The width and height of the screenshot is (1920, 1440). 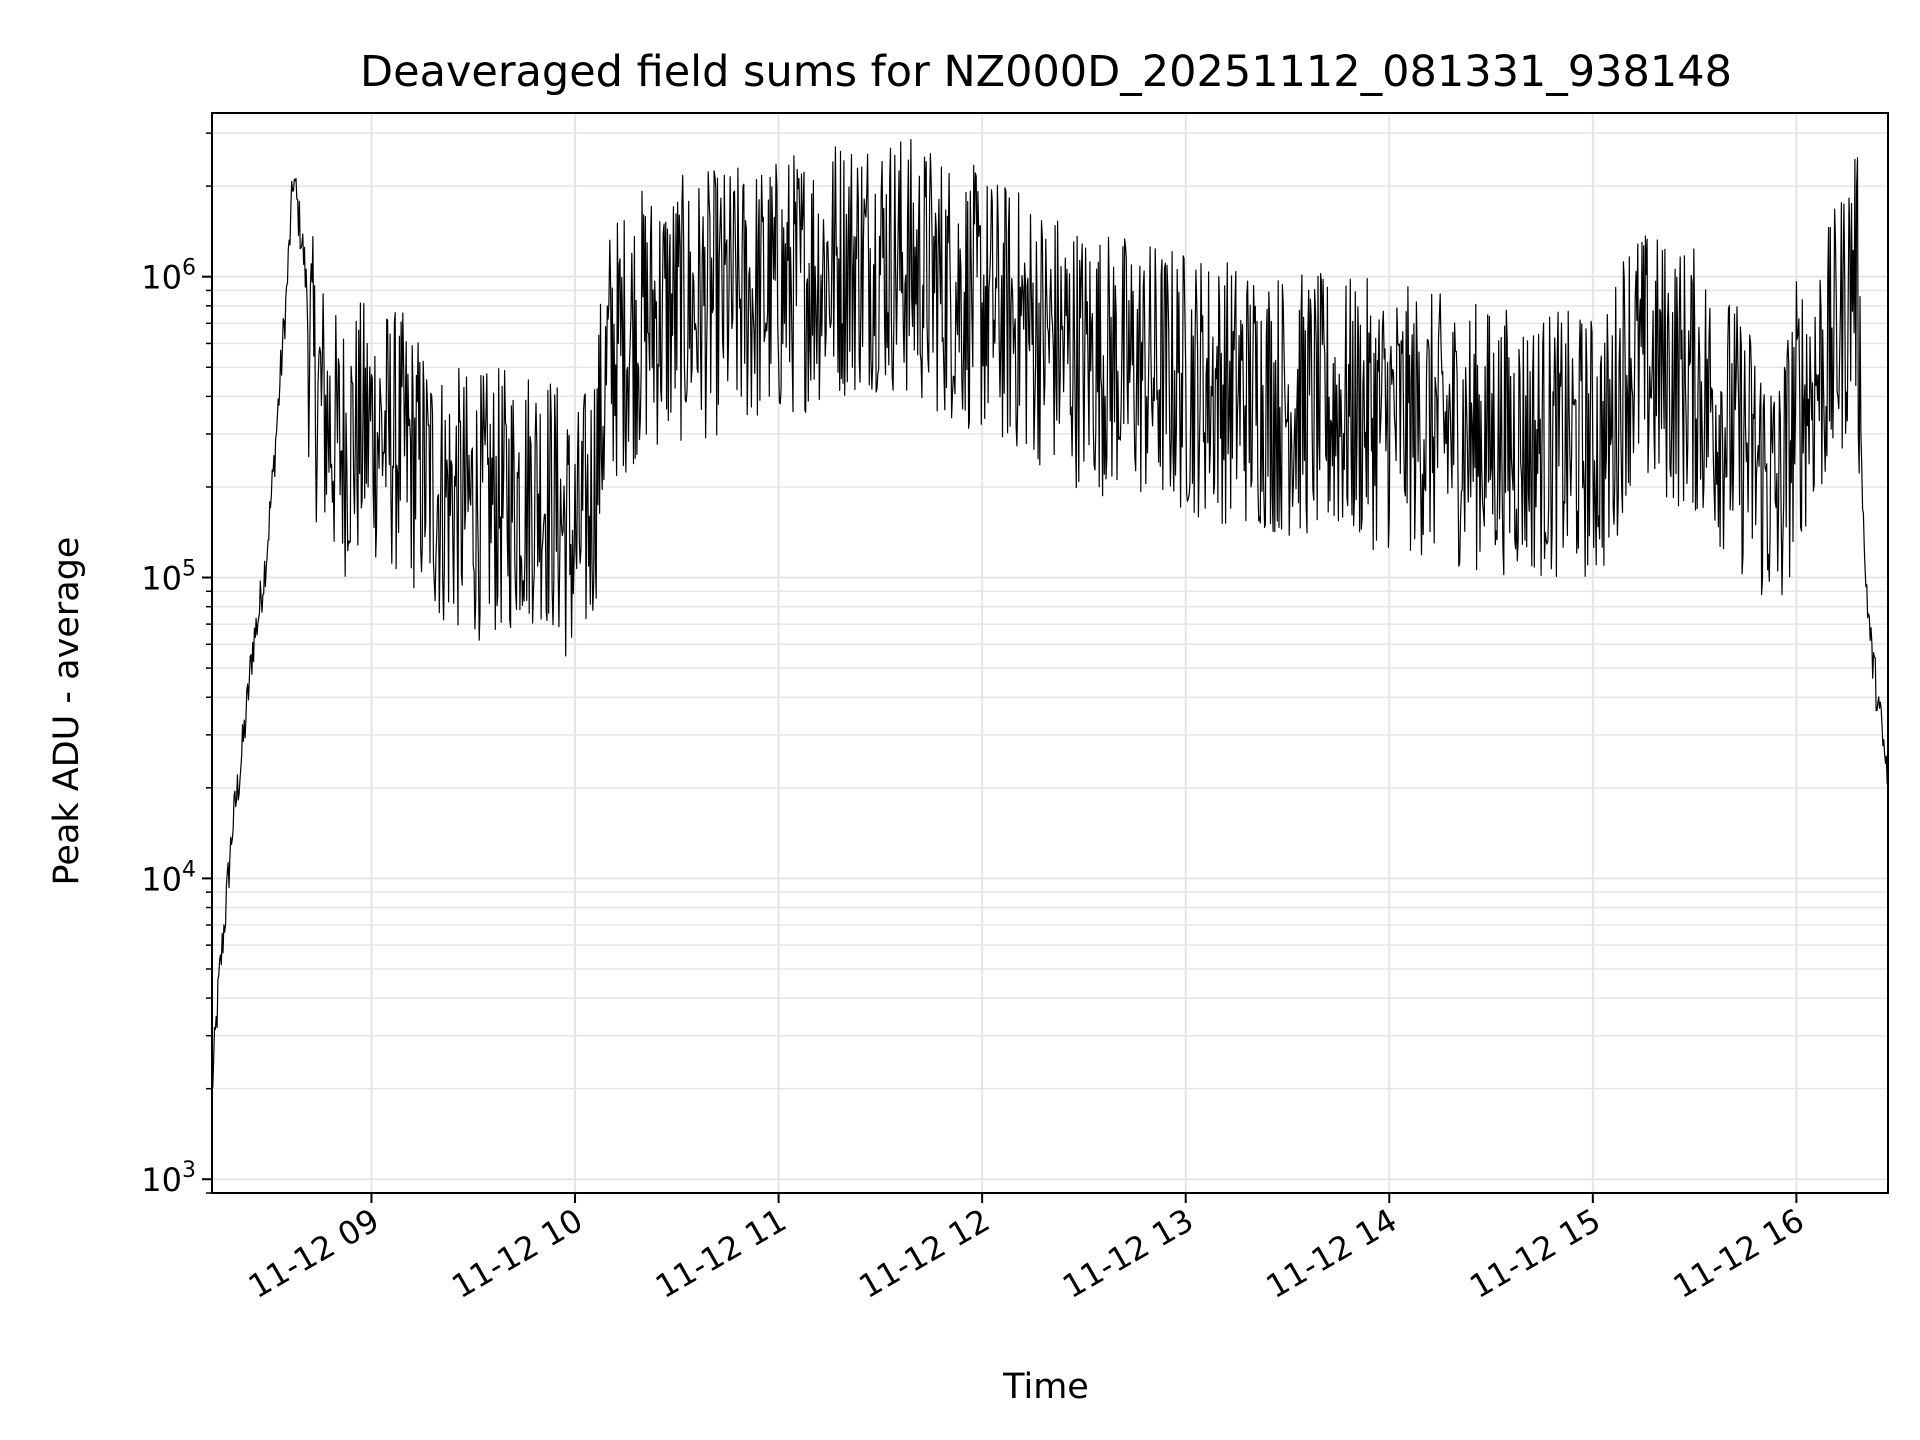 What do you see at coordinates (67, 711) in the screenshot?
I see `y-axis-label: Peak ADU - average` at bounding box center [67, 711].